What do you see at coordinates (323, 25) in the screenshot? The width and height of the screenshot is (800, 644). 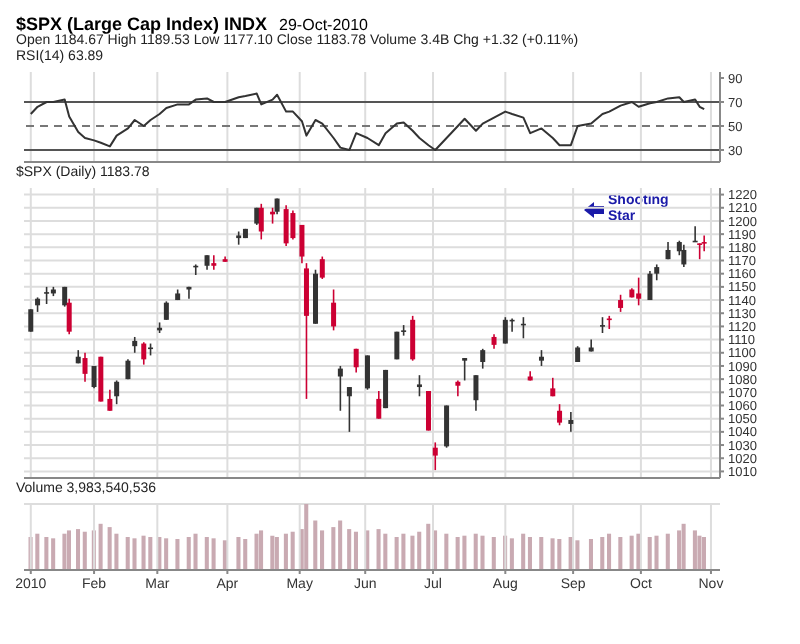 I see `chart-subtitle: 29-Oct-2010` at bounding box center [323, 25].